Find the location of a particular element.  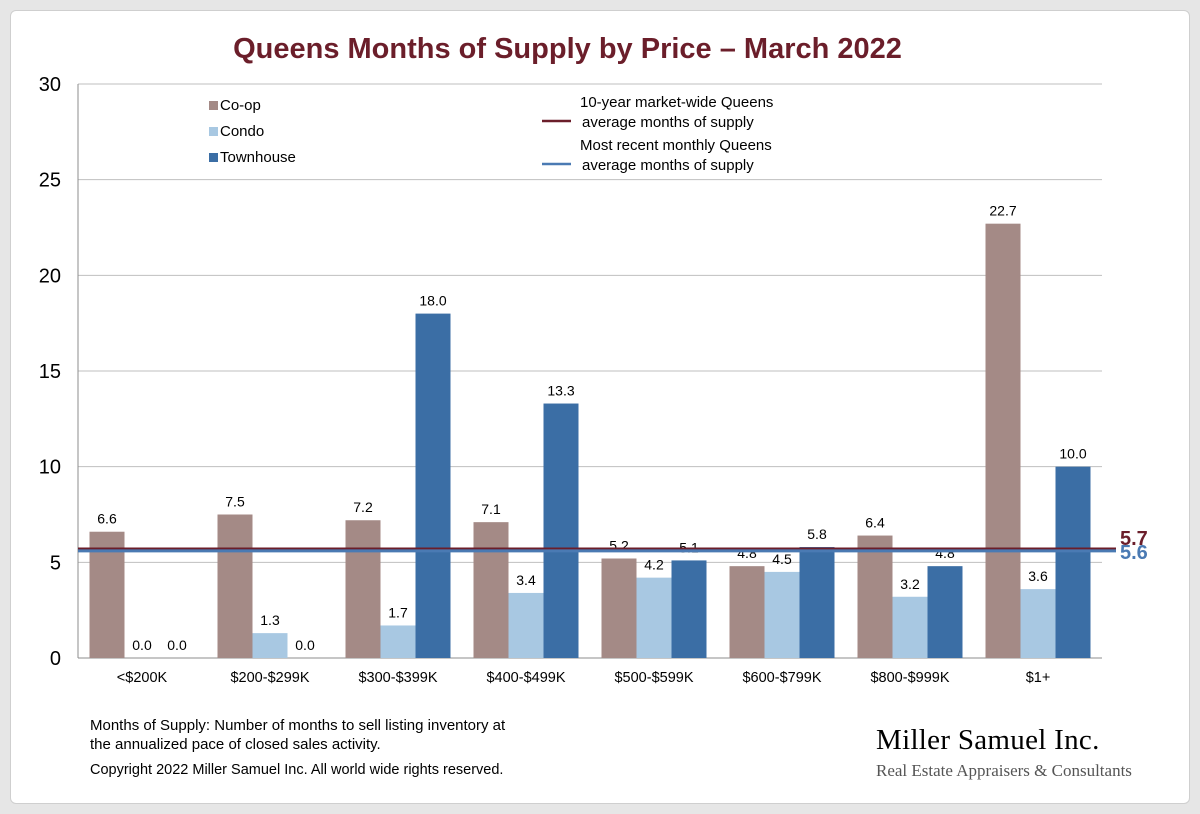

data-label: 13.3 is located at coordinates (560, 391).